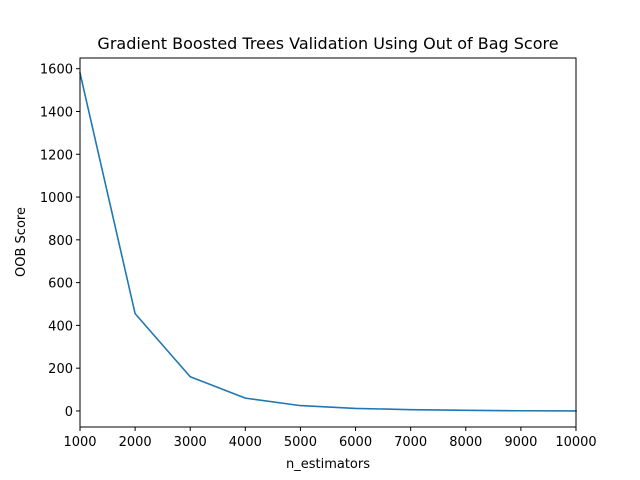 This screenshot has height=480, width=640. I want to click on y-axis-ticks: 0 200 400 600 800 1000 1200 1400 1600, so click(60, 241).